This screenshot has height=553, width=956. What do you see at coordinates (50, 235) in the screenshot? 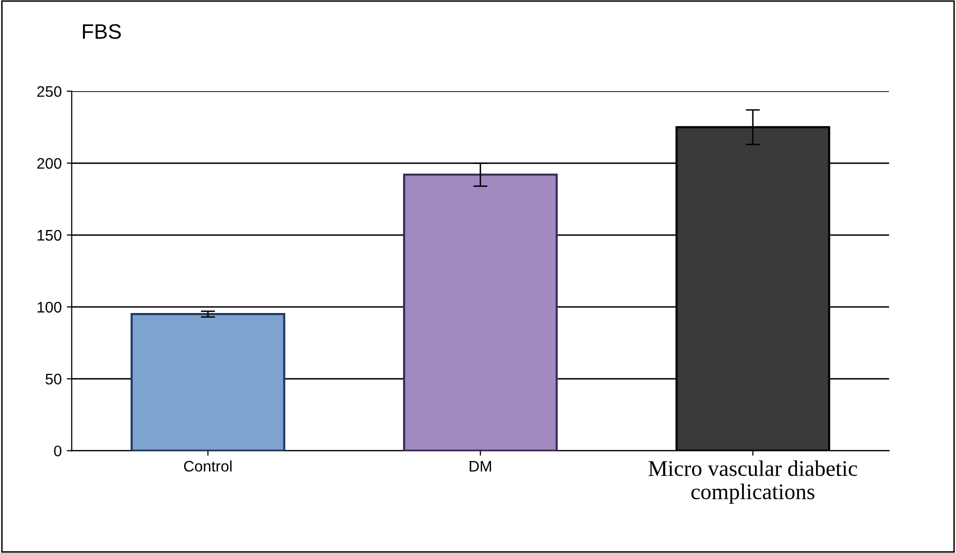
I see `y-tick-label: 150` at bounding box center [50, 235].